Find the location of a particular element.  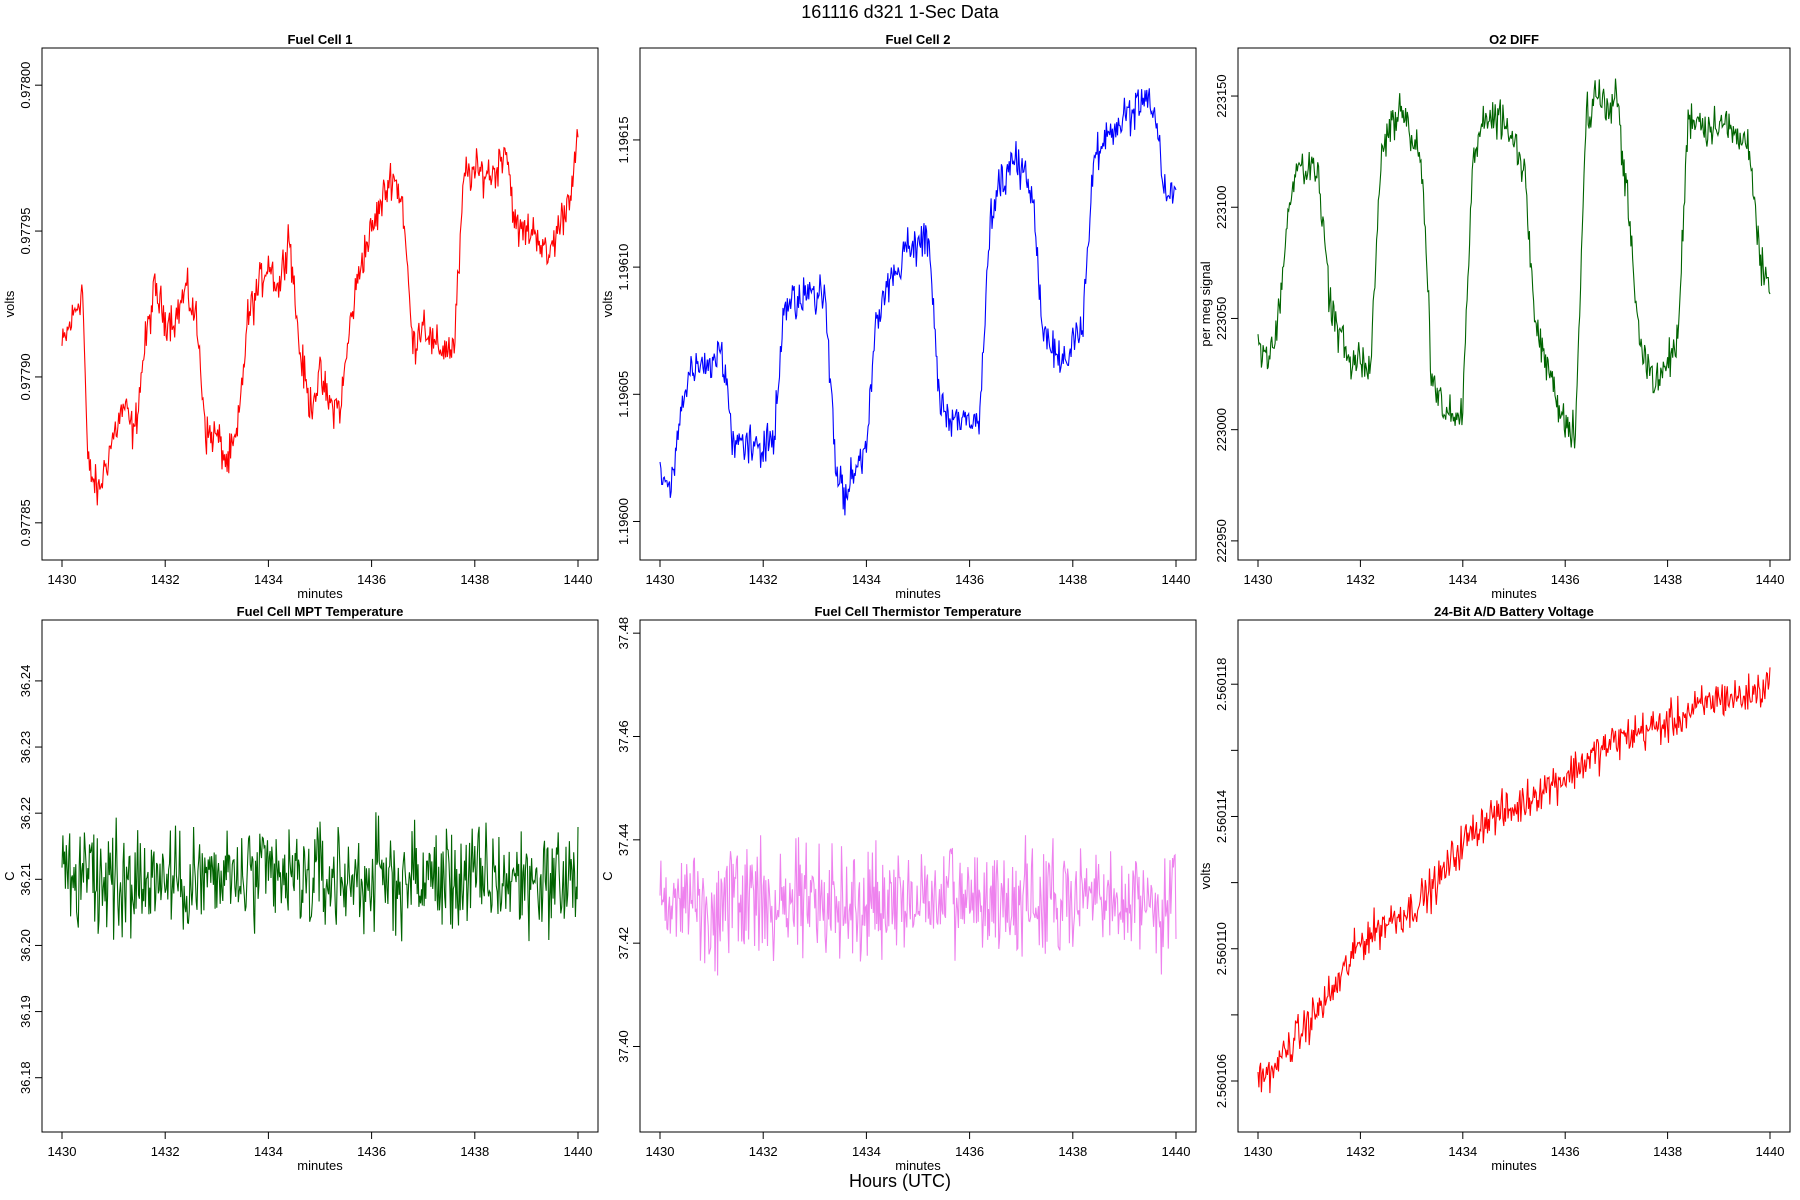

series-line-24-bit-a-d-battery-voltage is located at coordinates (1514, 880).